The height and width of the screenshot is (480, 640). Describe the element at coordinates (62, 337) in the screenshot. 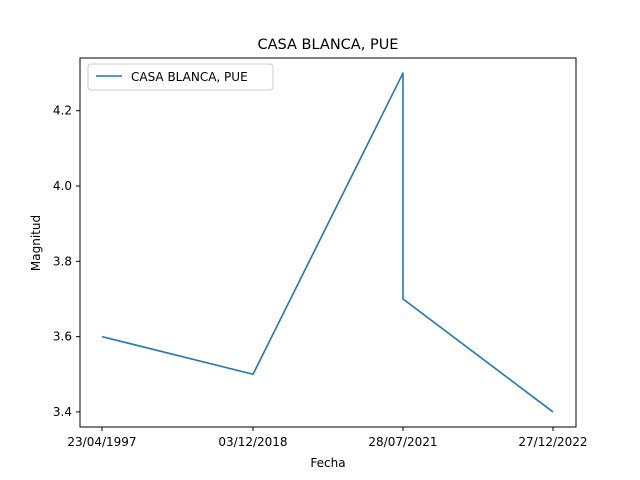

I see `y-tick-label: 3.6` at that location.